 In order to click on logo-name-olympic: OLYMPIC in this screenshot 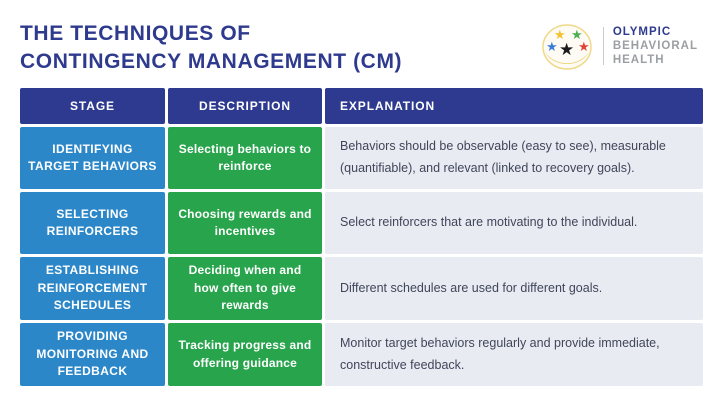, I will do `click(642, 32)`.